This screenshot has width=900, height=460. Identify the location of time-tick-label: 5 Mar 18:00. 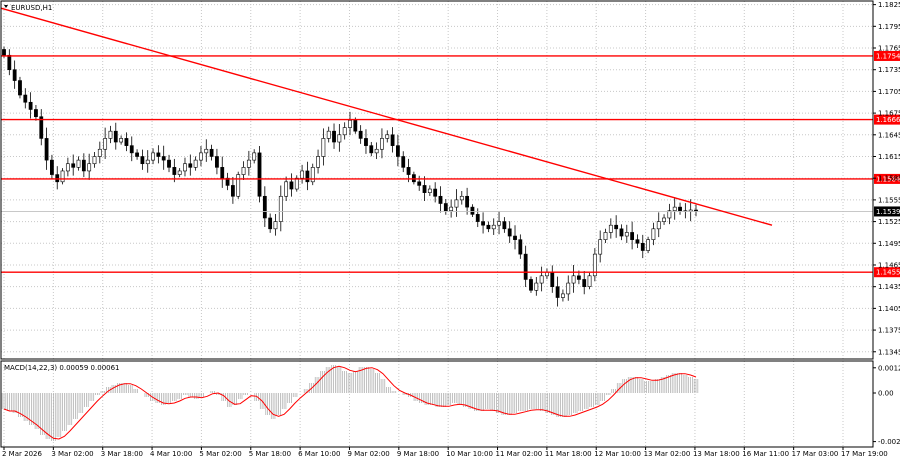
(270, 454).